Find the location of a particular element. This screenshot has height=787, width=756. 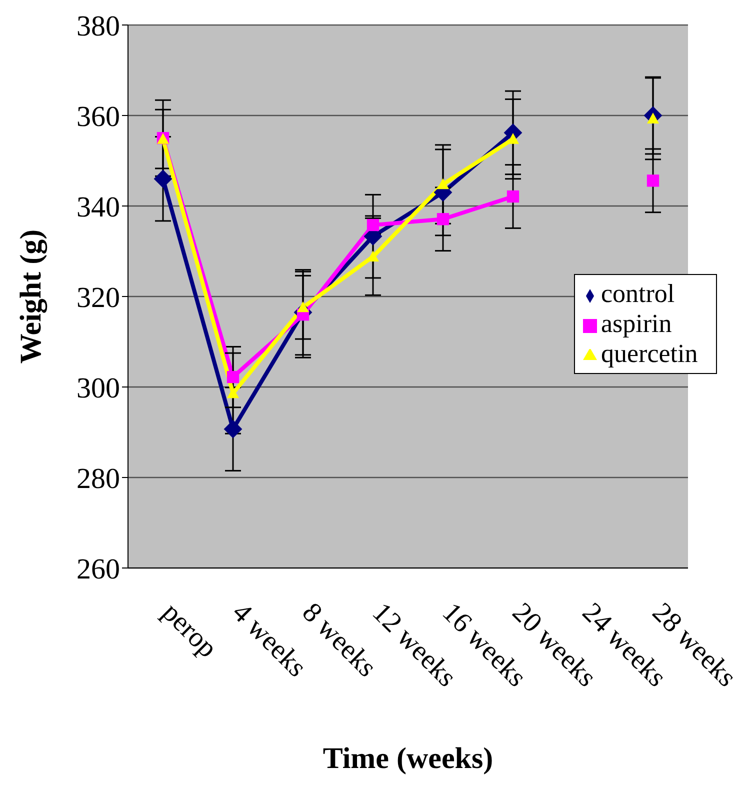

legend-label: control is located at coordinates (638, 293).